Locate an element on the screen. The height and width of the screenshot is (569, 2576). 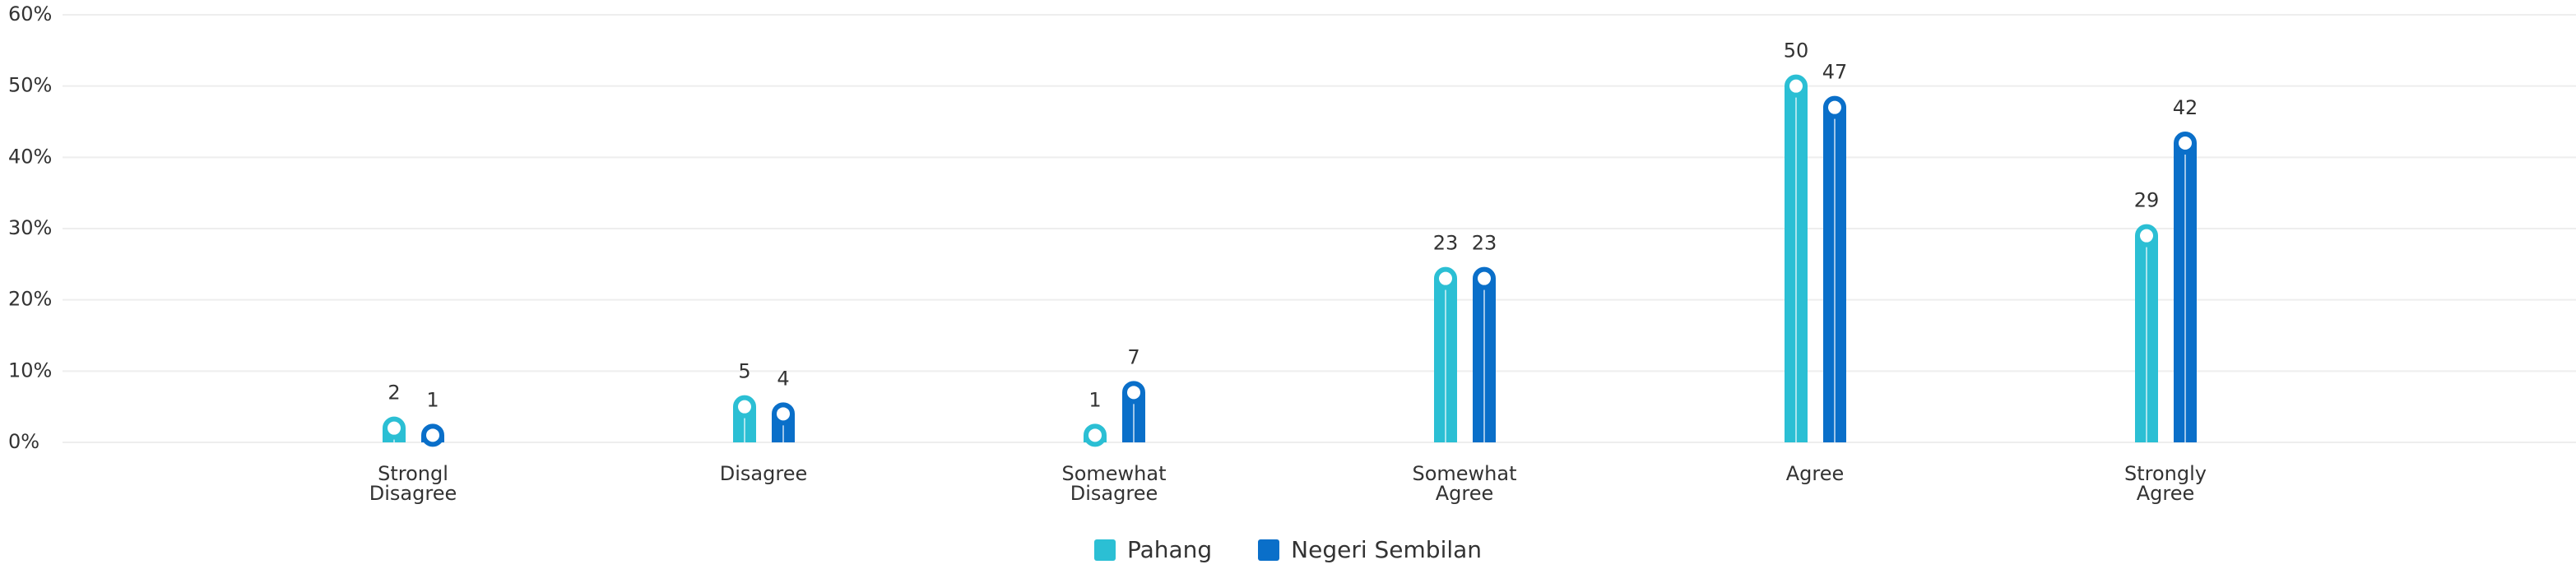
x-tick-label: Agree is located at coordinates (1815, 473).